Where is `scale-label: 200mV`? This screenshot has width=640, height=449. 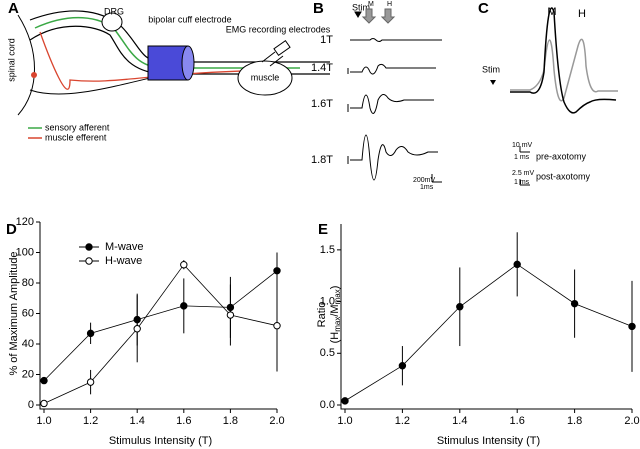
scale-label: 200mV is located at coordinates (424, 180).